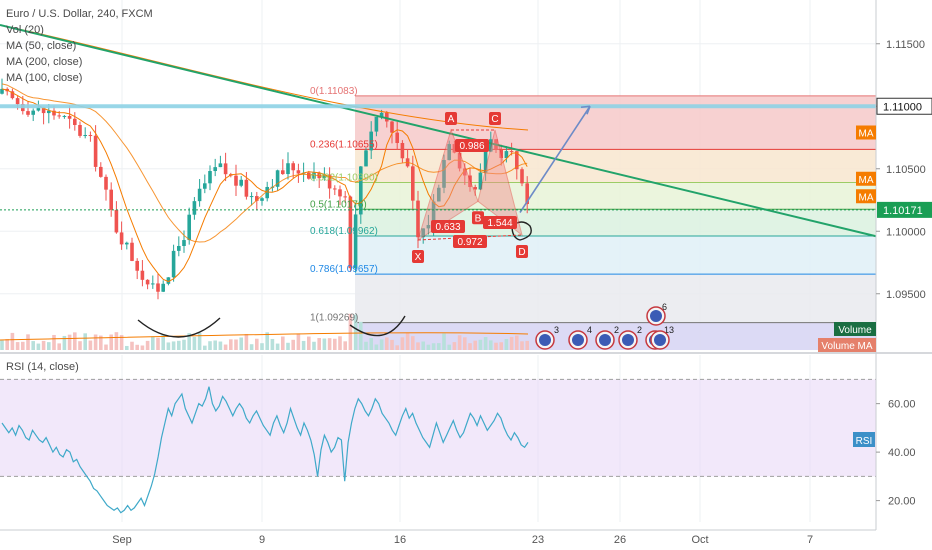 Image resolution: width=932 pixels, height=550 pixels. What do you see at coordinates (604, 326) in the screenshot?
I see `economic-events: 3 4 2 2 1 36` at bounding box center [604, 326].